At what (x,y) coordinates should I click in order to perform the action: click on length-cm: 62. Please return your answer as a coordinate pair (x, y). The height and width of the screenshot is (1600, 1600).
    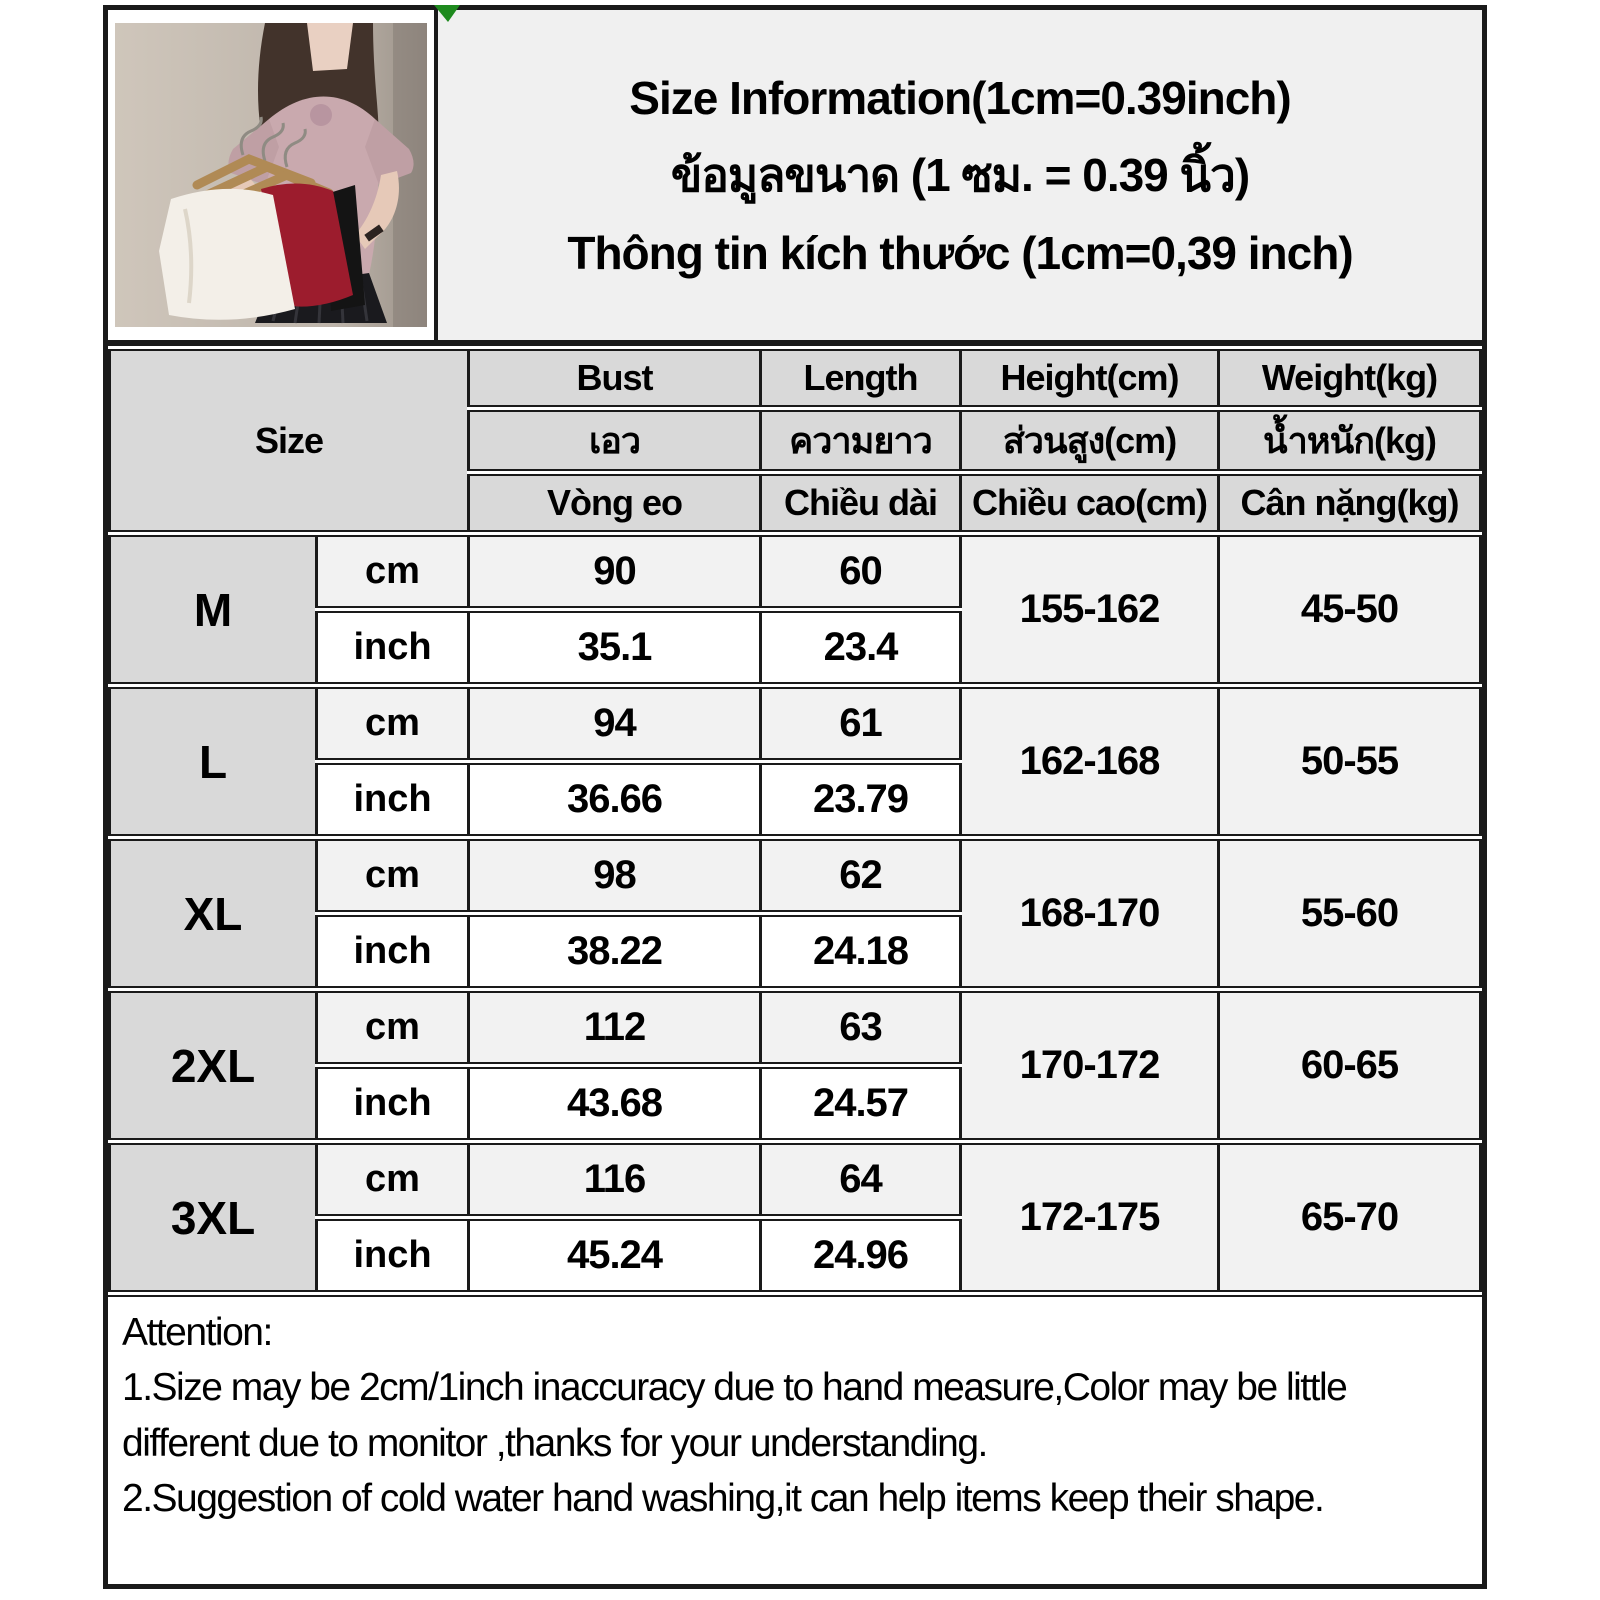
    Looking at the image, I should click on (861, 875).